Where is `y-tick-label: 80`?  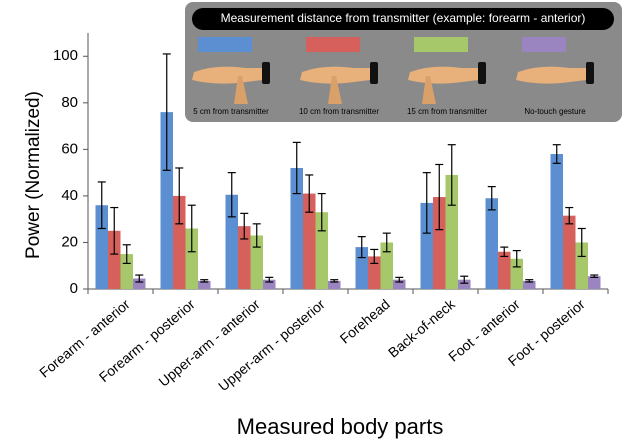
y-tick-label: 80 is located at coordinates (69, 102).